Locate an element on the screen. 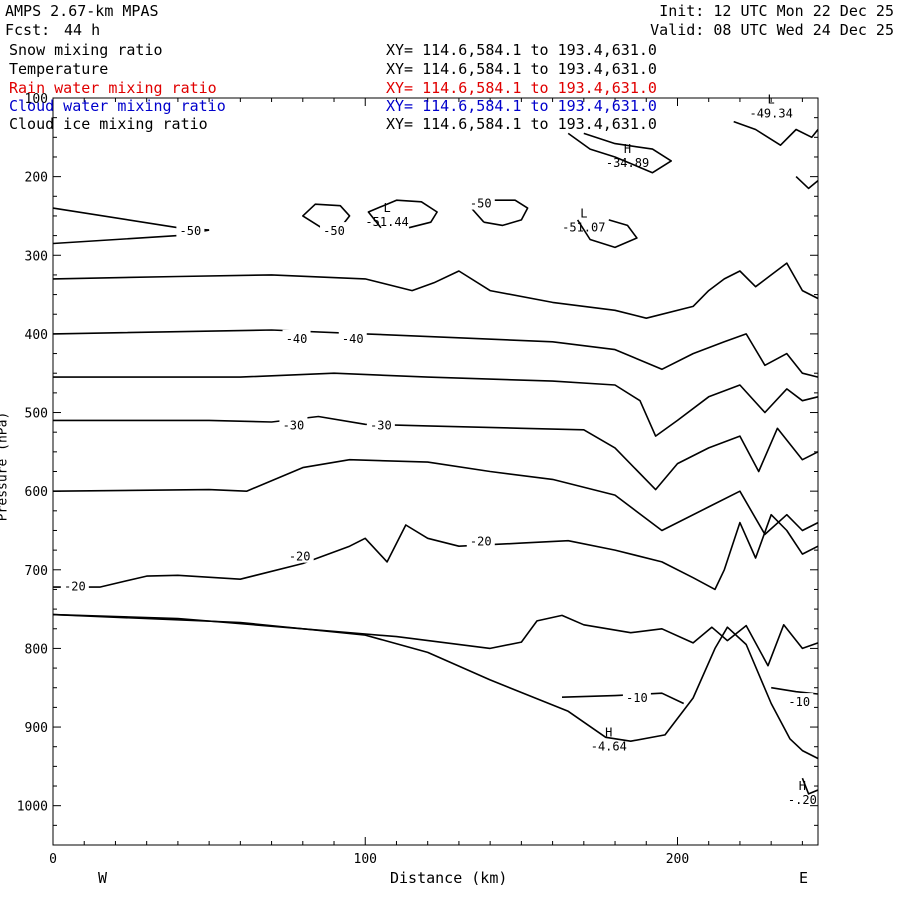  field-name-cloud-water: Cloud water mixing ratio is located at coordinates (117, 106).